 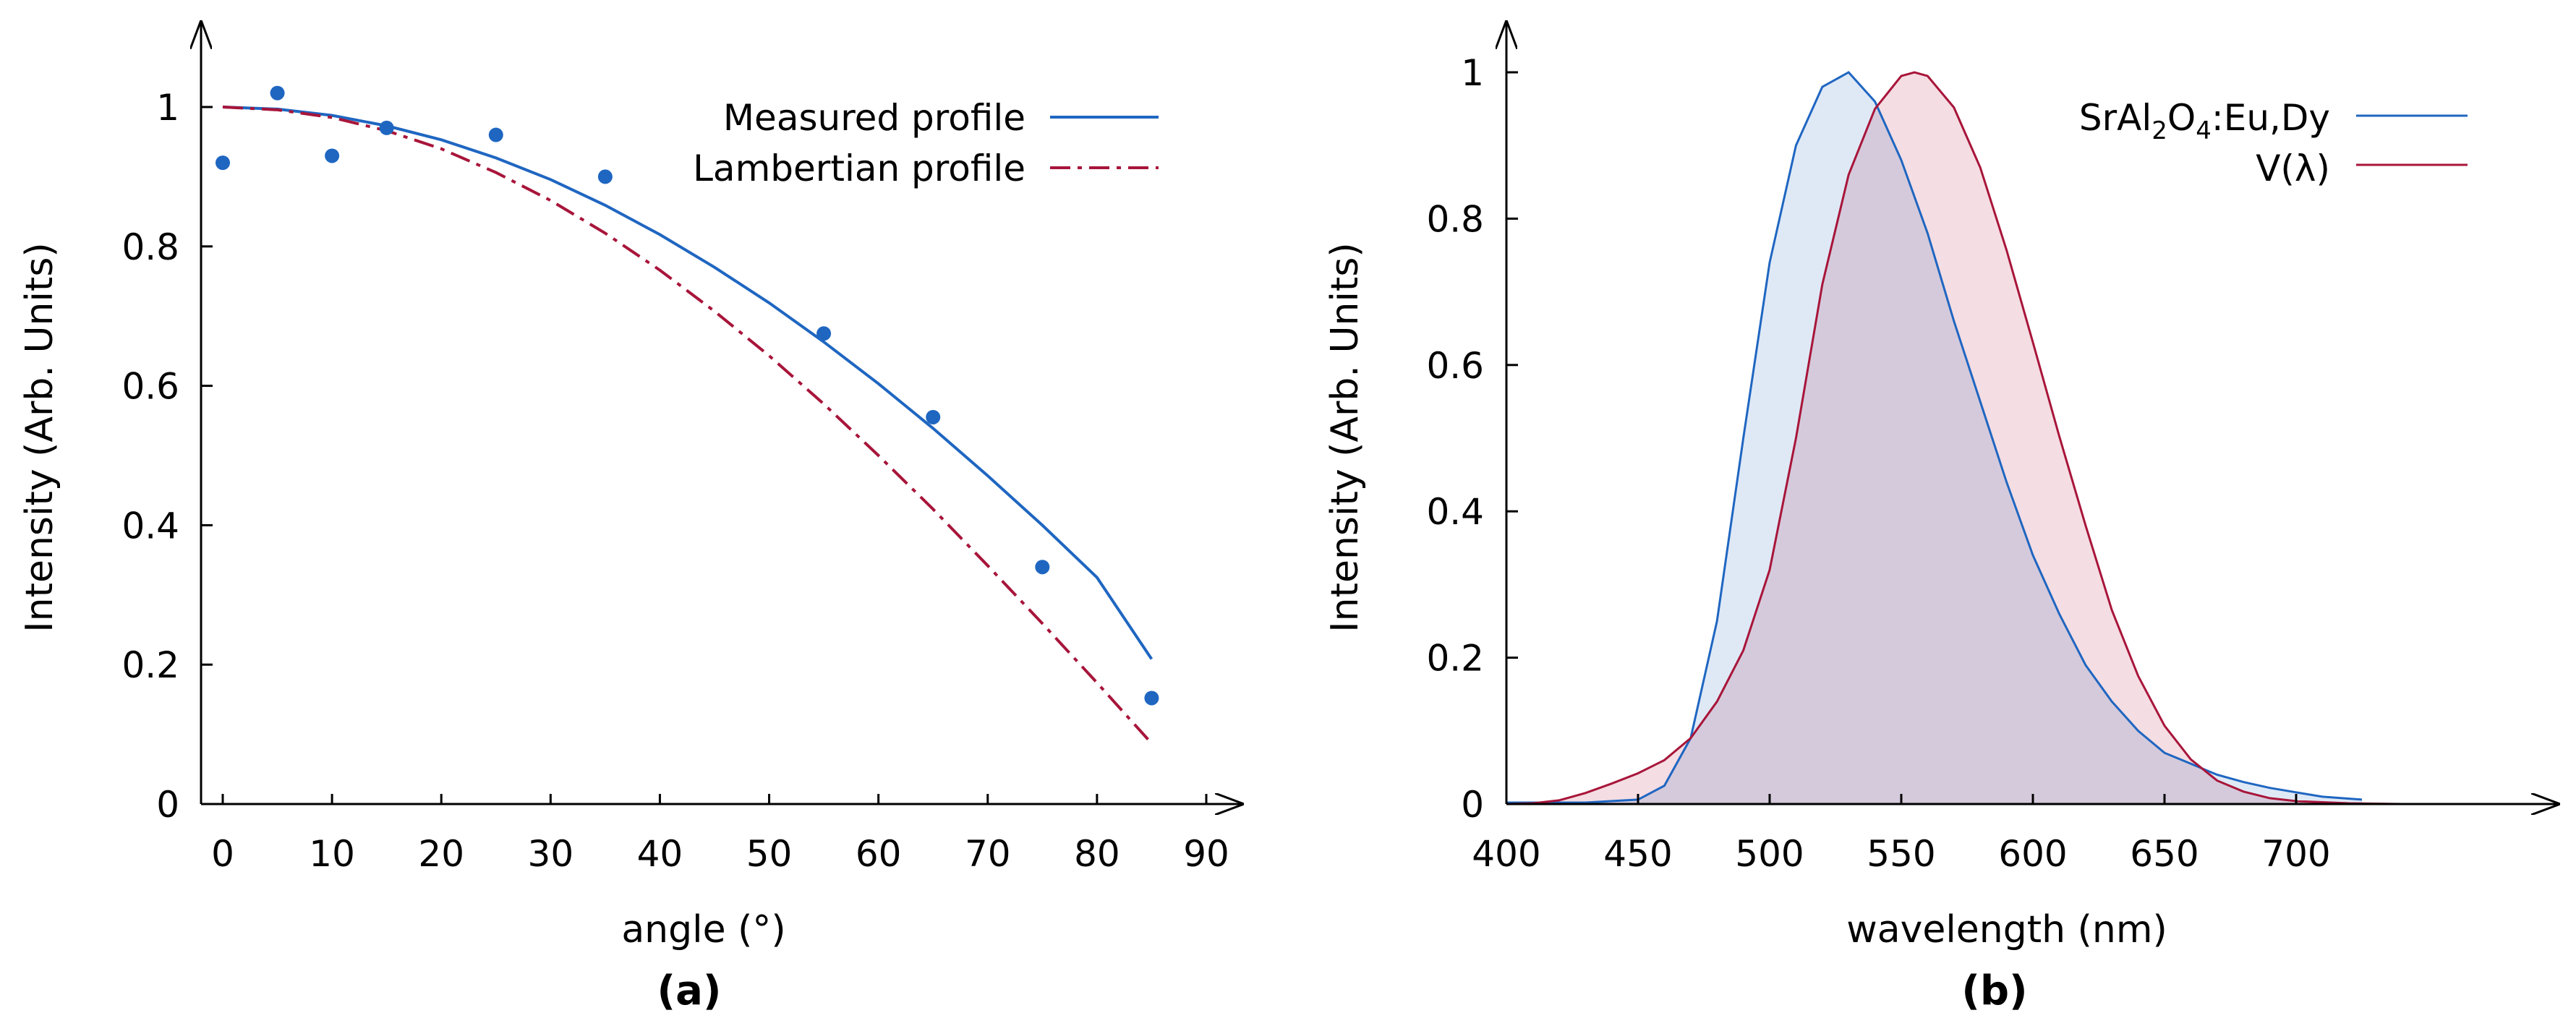 I want to click on panel-a-label: (a), so click(x=689, y=990).